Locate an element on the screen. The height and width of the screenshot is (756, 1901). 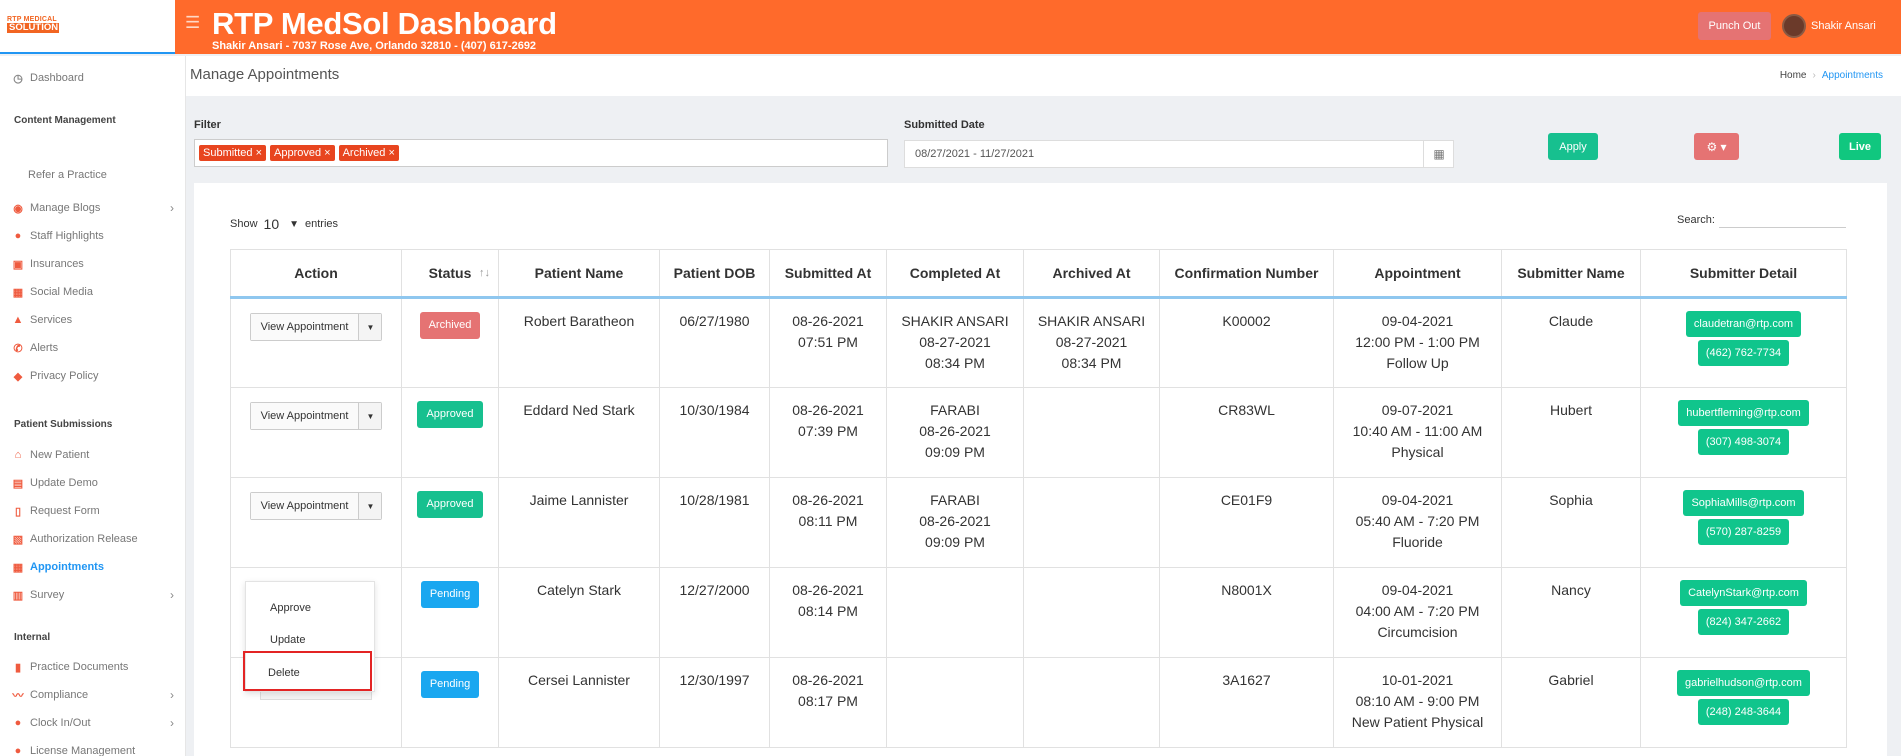
completed-at-cell: FARABI 08-26-2021 09:09 PM is located at coordinates (955, 522).